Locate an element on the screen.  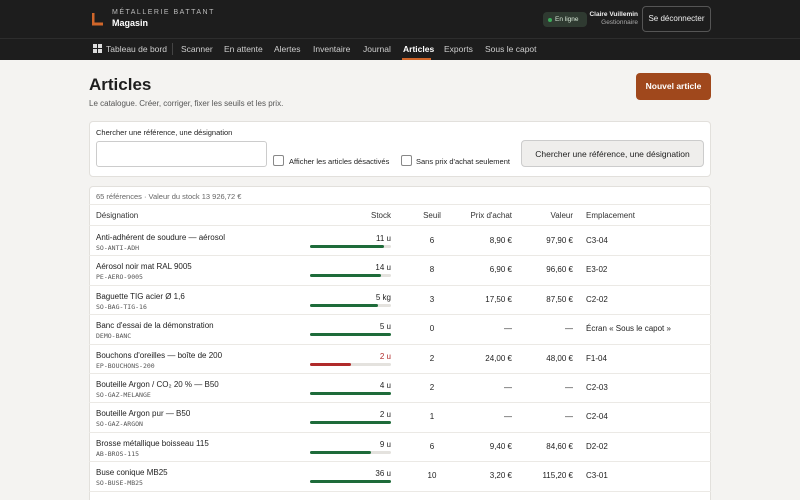
checkbox-label: Afficher les articles désactivés is located at coordinates (339, 161).